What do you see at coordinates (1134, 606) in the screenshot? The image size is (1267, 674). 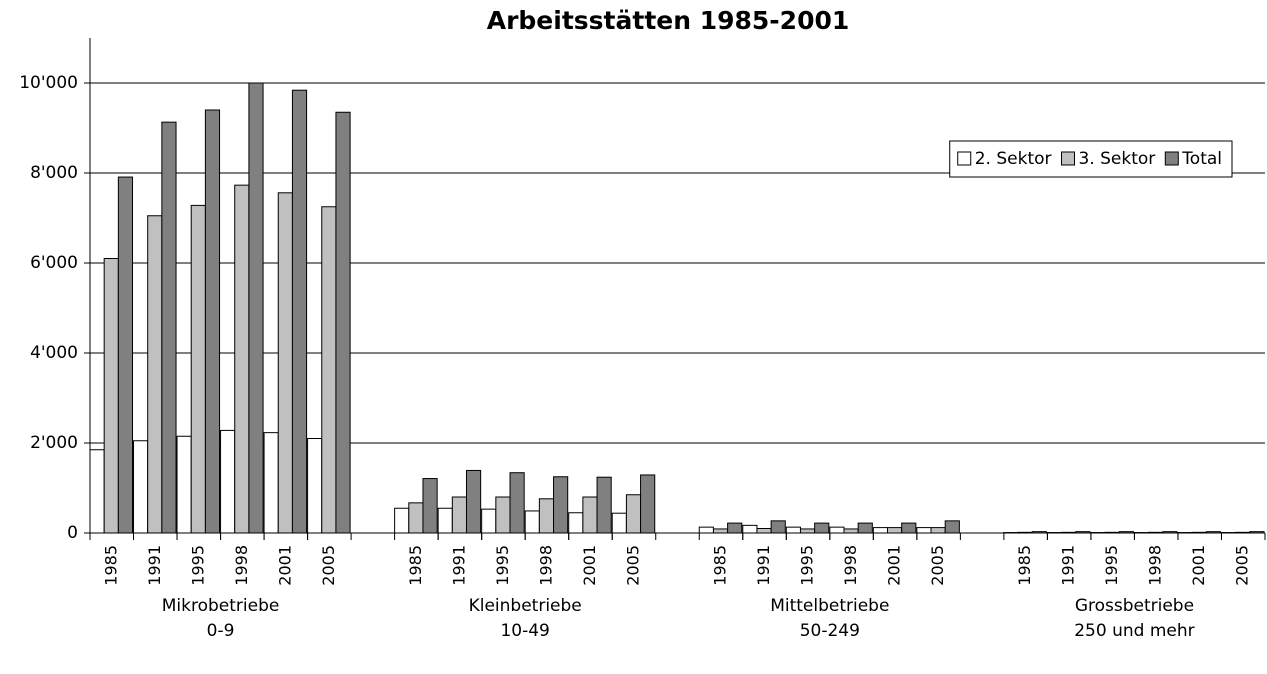 I see `group-label: Grossbetriebe` at bounding box center [1134, 606].